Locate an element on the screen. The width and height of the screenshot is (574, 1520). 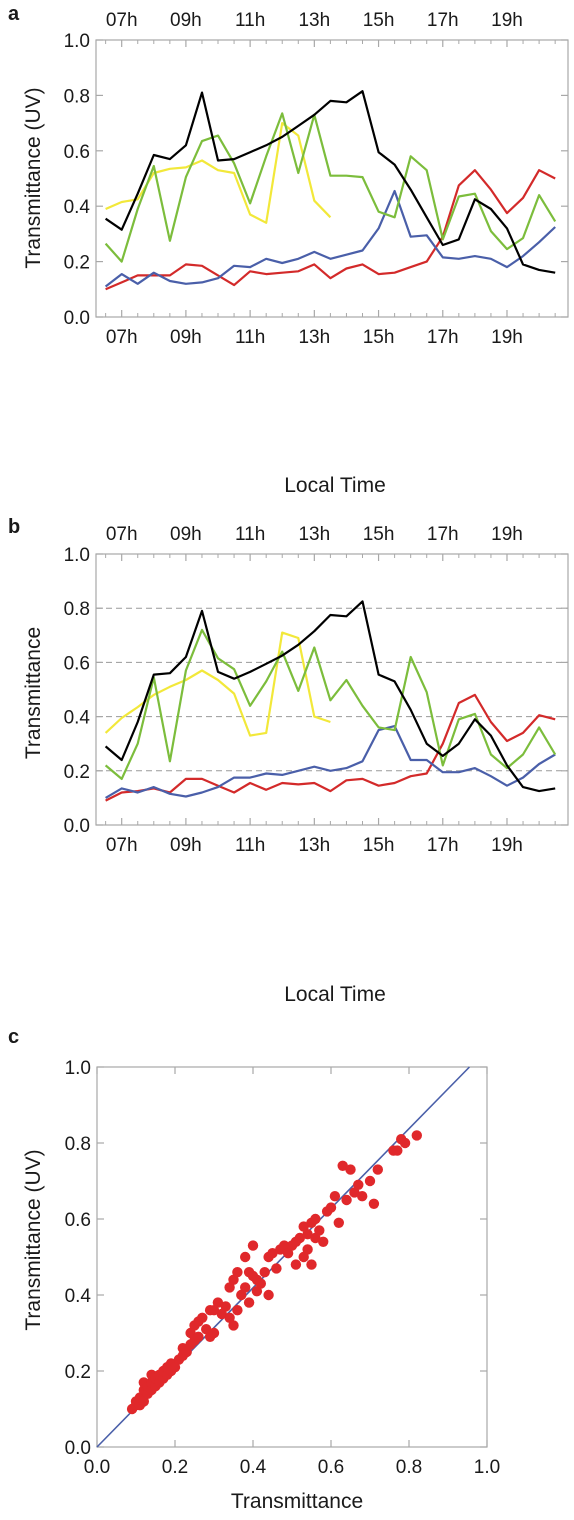
panel-c-ytick-label-5: 1.0 is located at coordinates (78, 1068).